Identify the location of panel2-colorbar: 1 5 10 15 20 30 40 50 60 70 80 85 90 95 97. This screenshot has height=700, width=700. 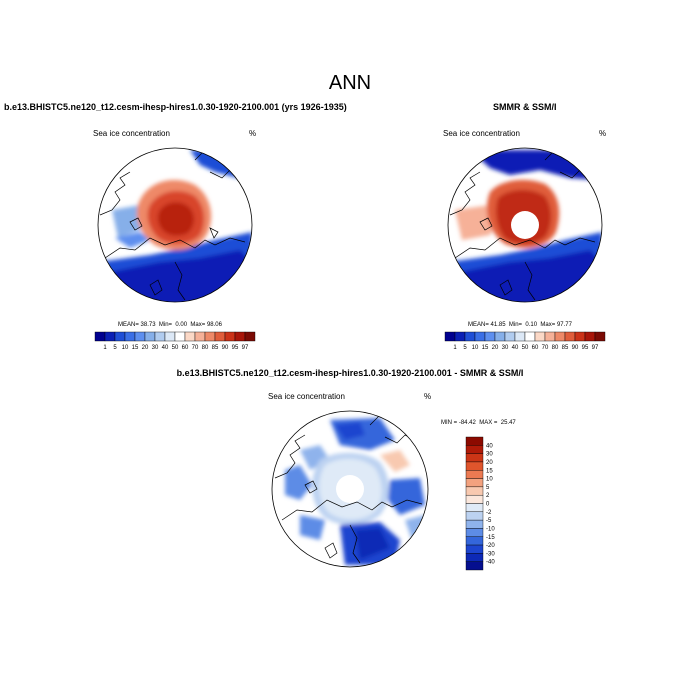
(525, 341).